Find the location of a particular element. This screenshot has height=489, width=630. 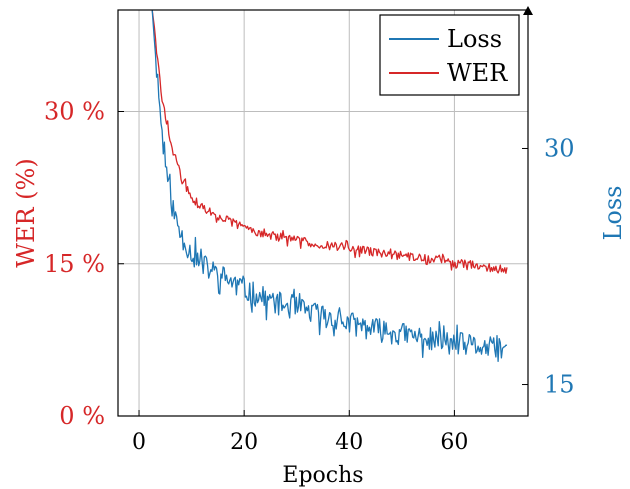

left-tick-label: 15 % is located at coordinates (74, 264).